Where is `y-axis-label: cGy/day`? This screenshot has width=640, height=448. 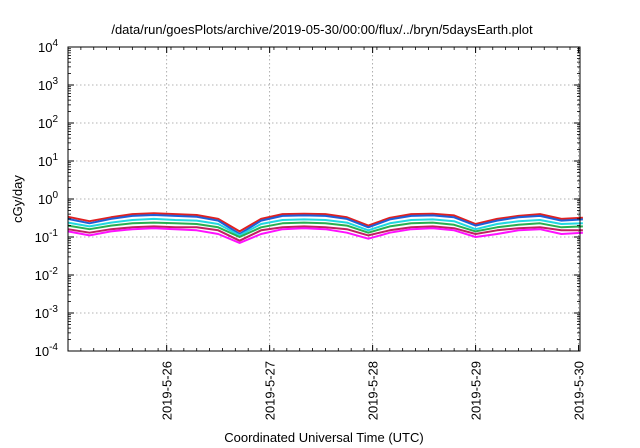 y-axis-label: cGy/day is located at coordinates (17, 199).